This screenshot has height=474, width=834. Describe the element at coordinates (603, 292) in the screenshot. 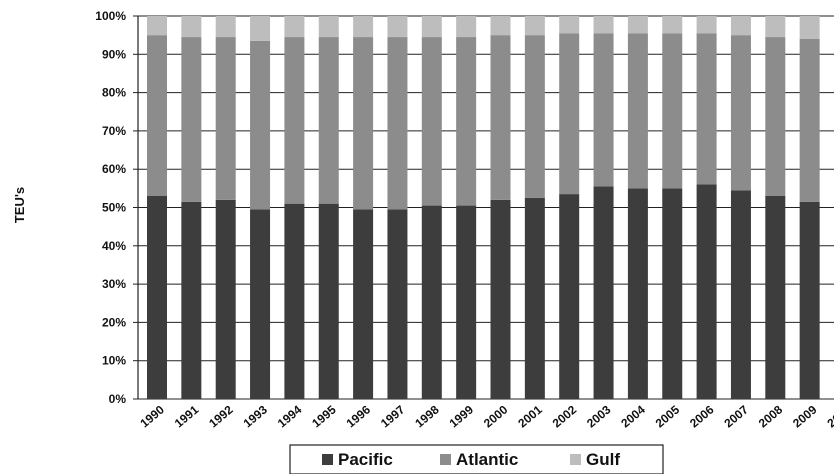

I see `bar-pacific-2003` at that location.